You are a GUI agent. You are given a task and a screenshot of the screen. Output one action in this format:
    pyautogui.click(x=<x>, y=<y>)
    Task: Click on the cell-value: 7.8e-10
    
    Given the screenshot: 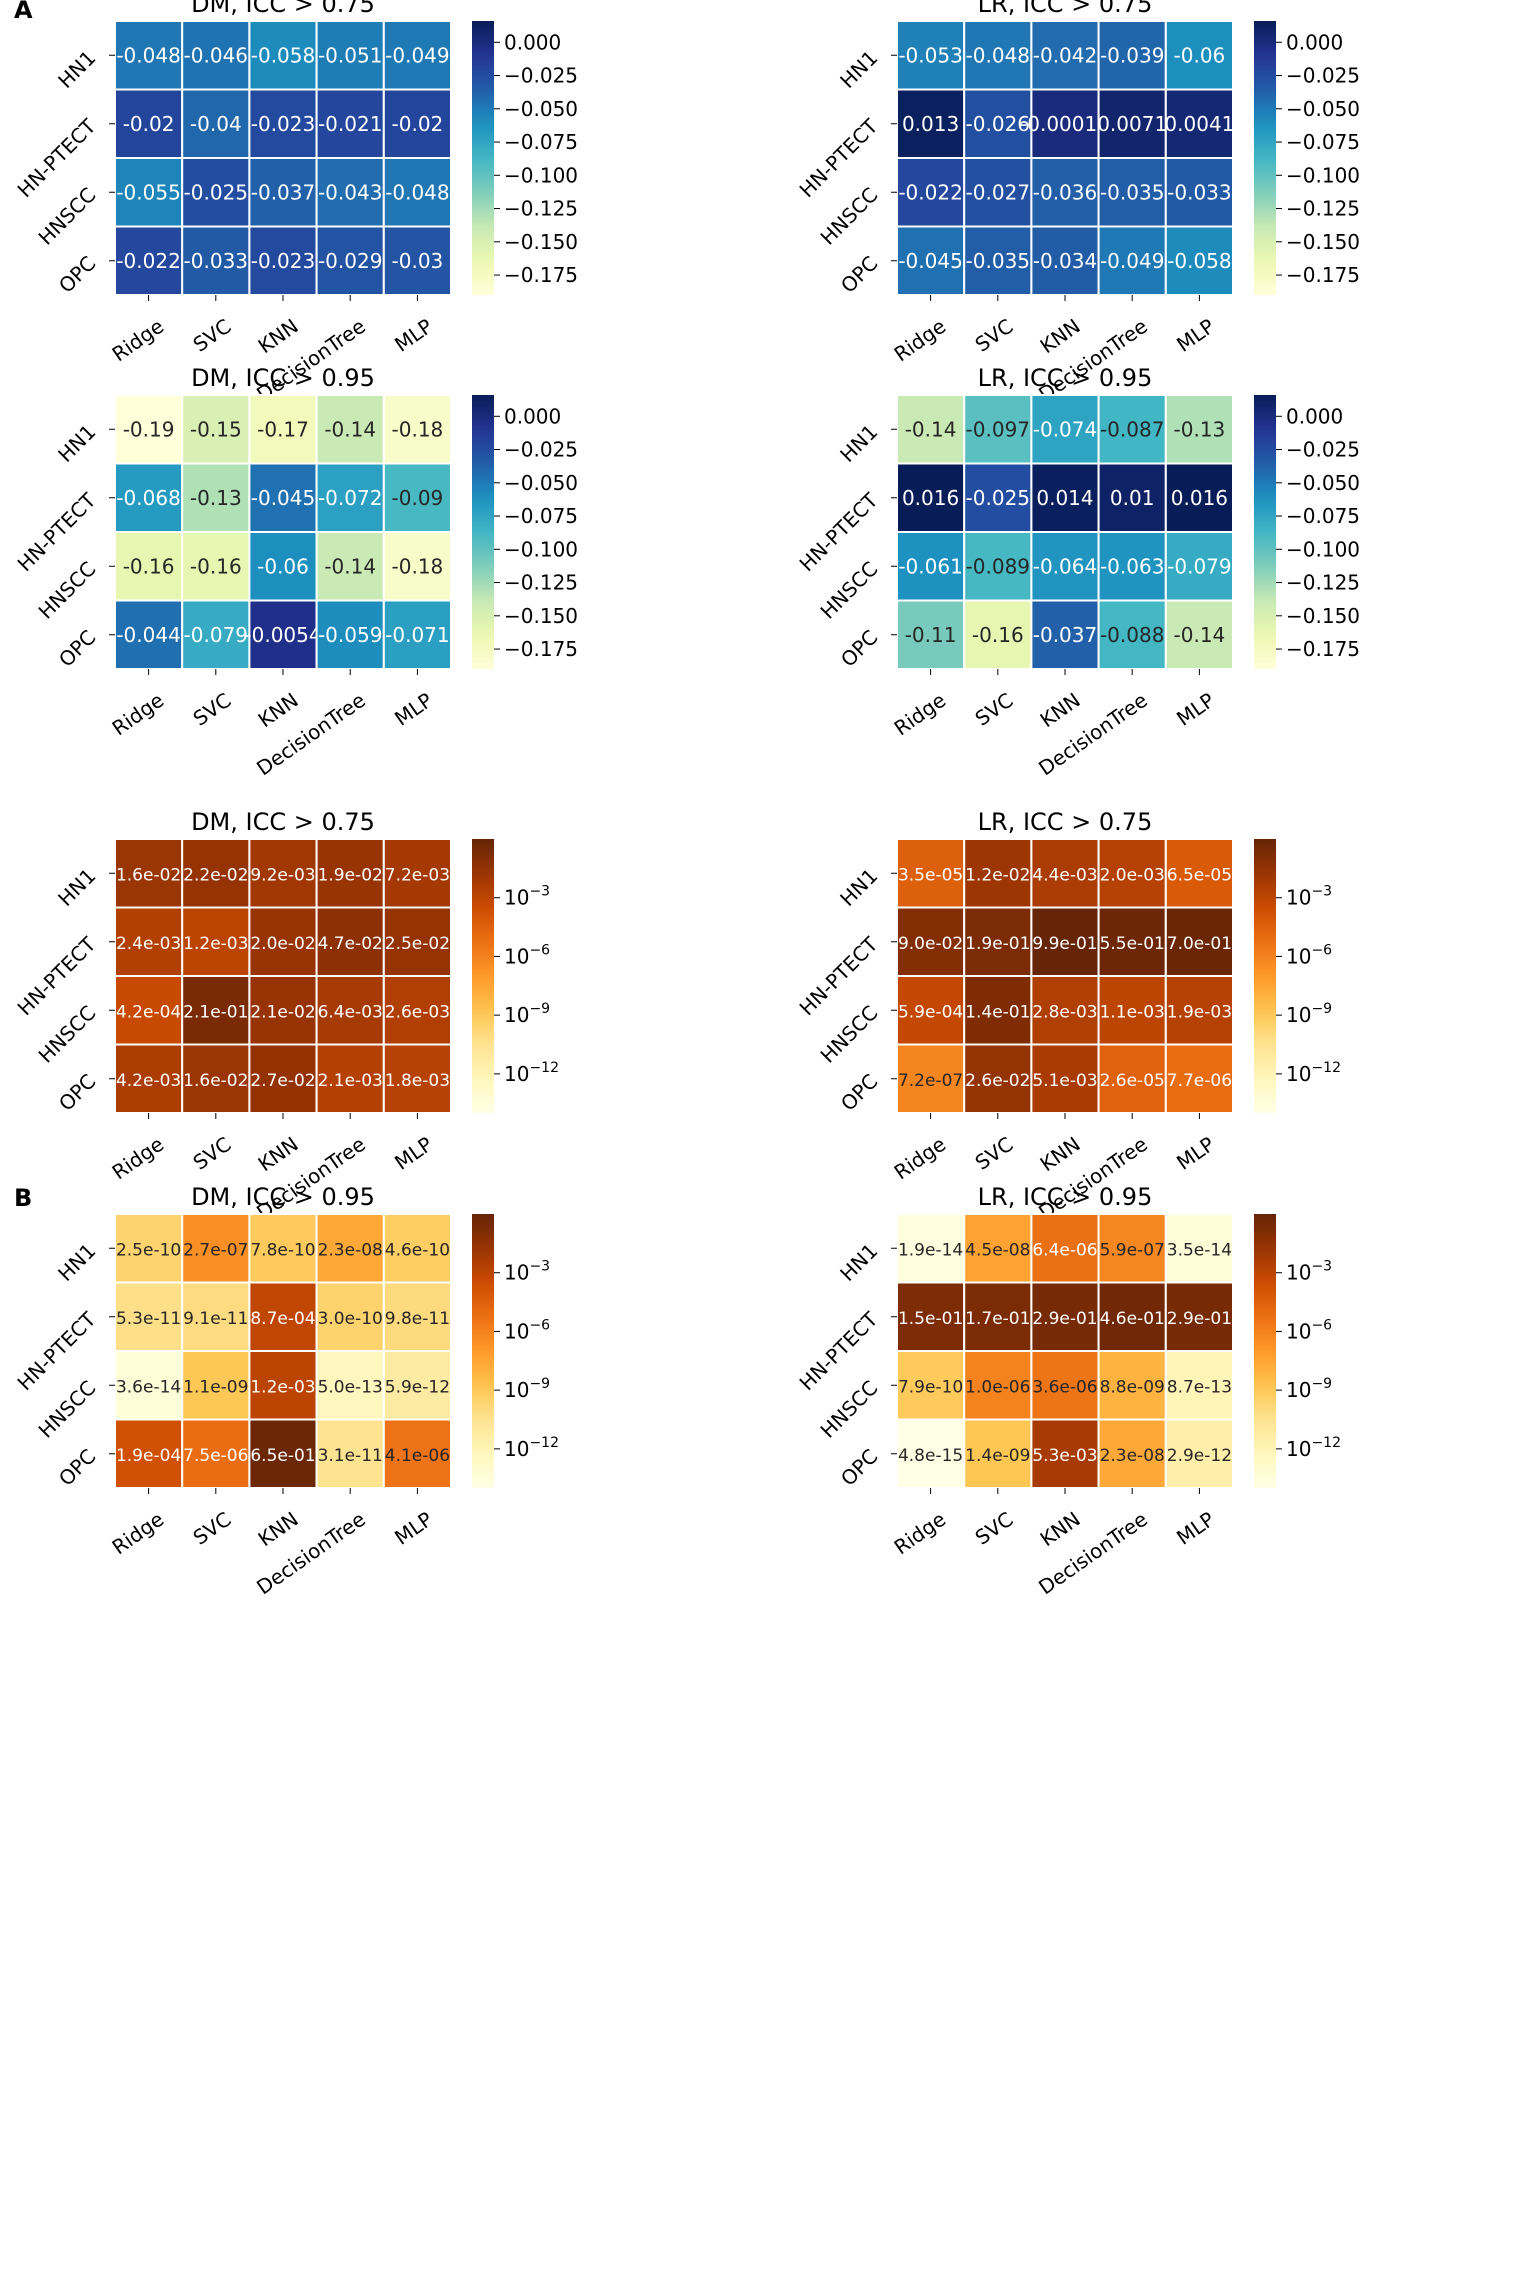 What is the action you would take?
    pyautogui.click(x=282, y=1250)
    